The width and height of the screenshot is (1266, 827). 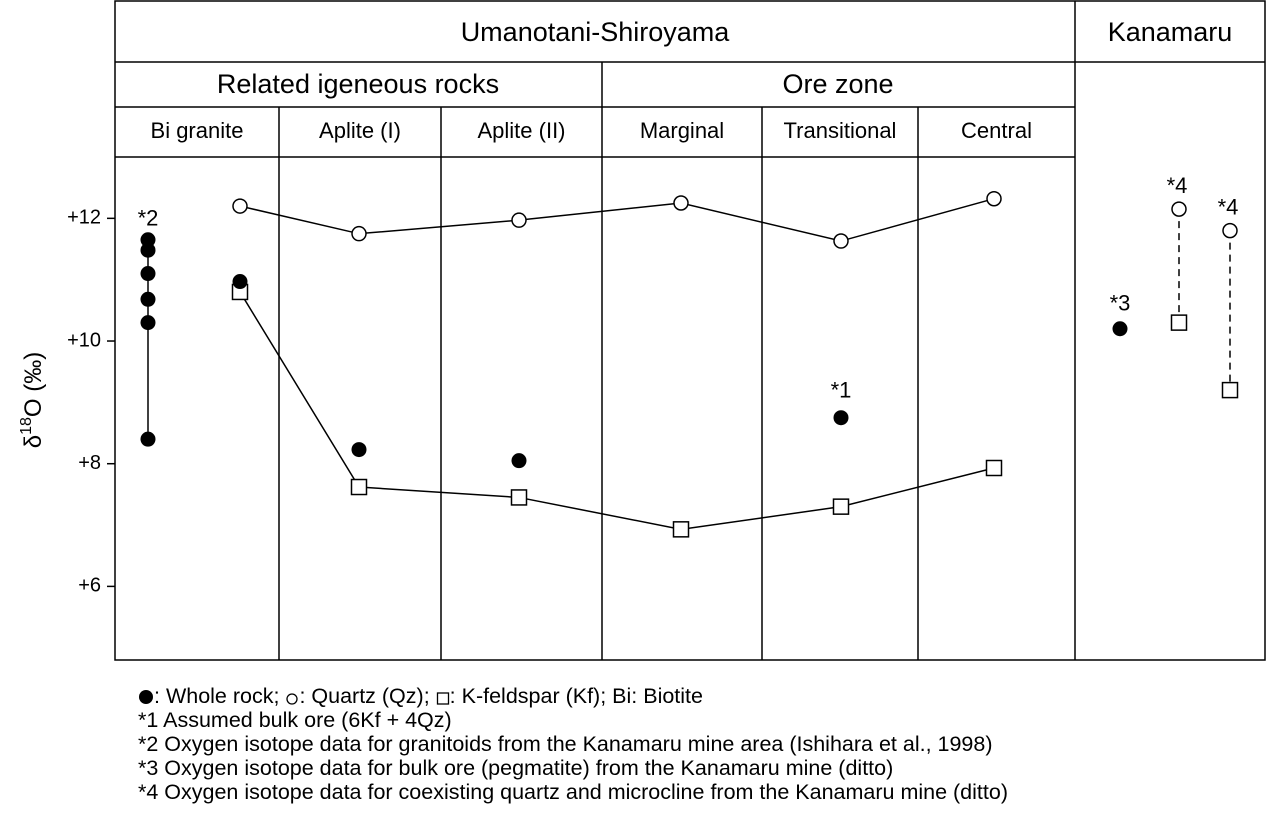 I want to click on annotation: *2, so click(x=148, y=218).